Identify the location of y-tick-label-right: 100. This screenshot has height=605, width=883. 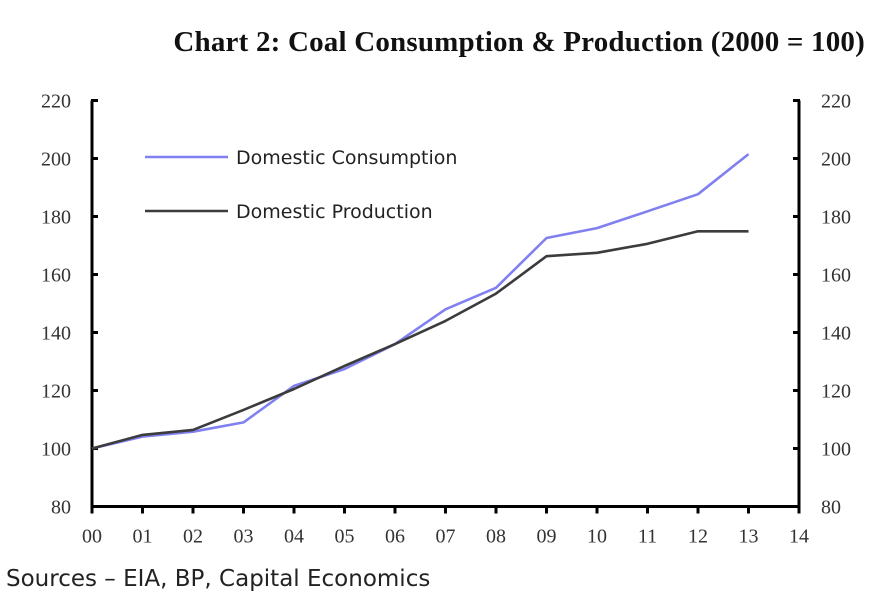
(836, 450).